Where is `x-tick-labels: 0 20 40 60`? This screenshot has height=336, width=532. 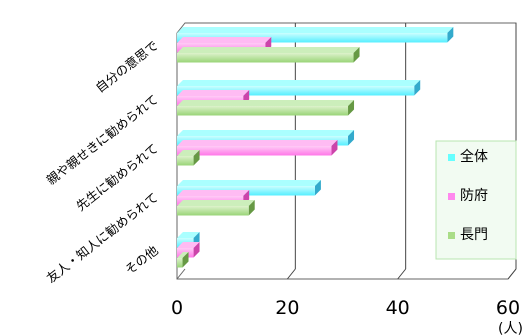 x-tick-labels: 0 20 40 60 is located at coordinates (345, 308).